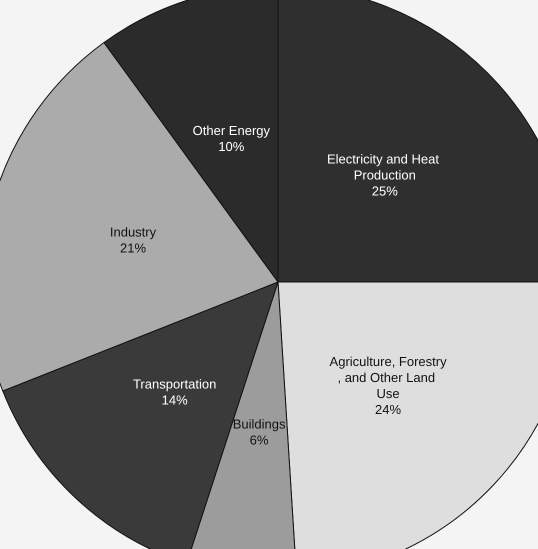  What do you see at coordinates (175, 400) in the screenshot?
I see `data-label: 14%` at bounding box center [175, 400].